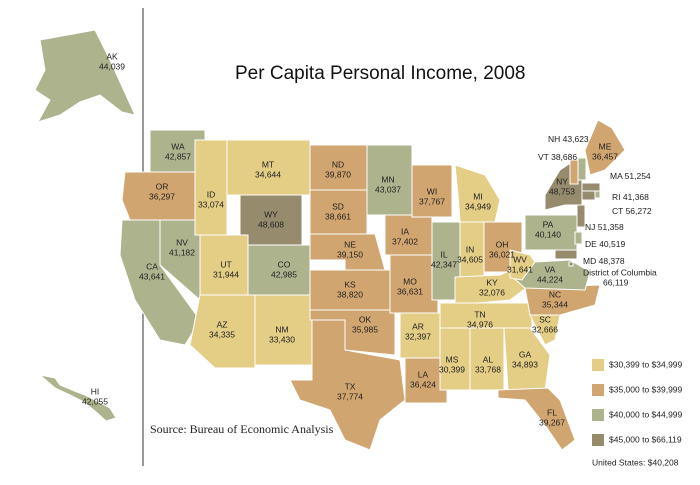  Describe the element at coordinates (545, 329) in the screenshot. I see `state-value: 32,666` at that location.